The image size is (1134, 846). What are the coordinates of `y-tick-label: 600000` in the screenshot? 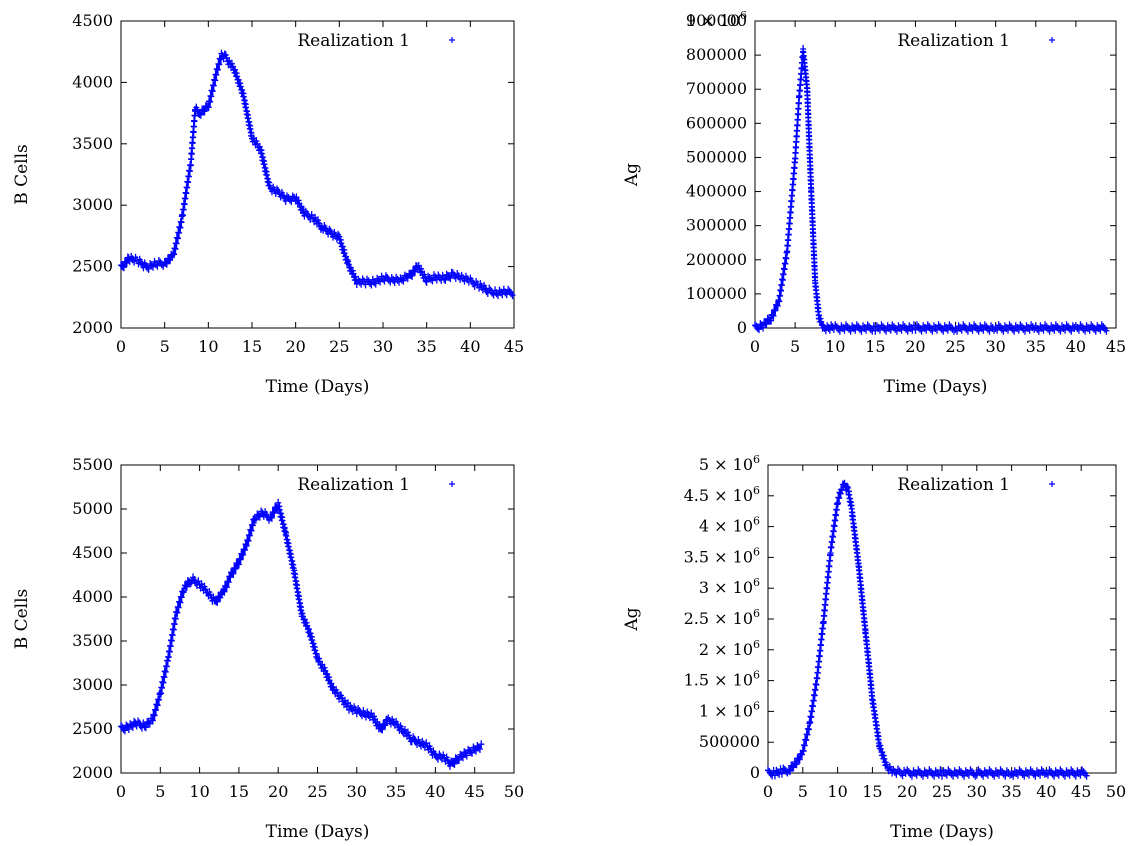 It's located at (716, 122).